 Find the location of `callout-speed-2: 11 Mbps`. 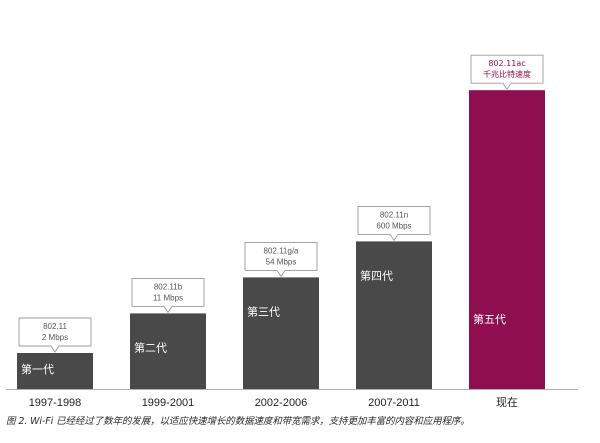

callout-speed-2: 11 Mbps is located at coordinates (168, 297).